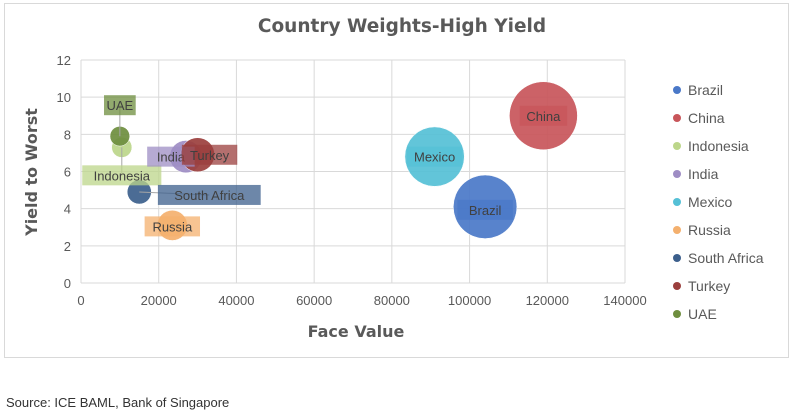 The height and width of the screenshot is (416, 793). I want to click on label-box-russia, so click(172, 226).